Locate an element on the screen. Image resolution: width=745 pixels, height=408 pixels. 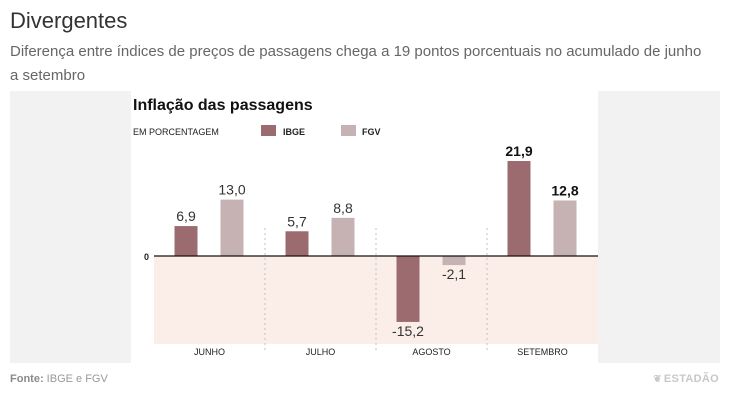
brand-name: ESTADÃO is located at coordinates (691, 379).